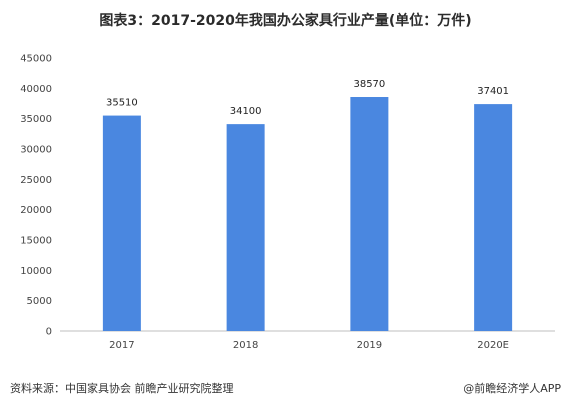  Describe the element at coordinates (493, 91) in the screenshot. I see `data-label-2020E: 37401` at that location.